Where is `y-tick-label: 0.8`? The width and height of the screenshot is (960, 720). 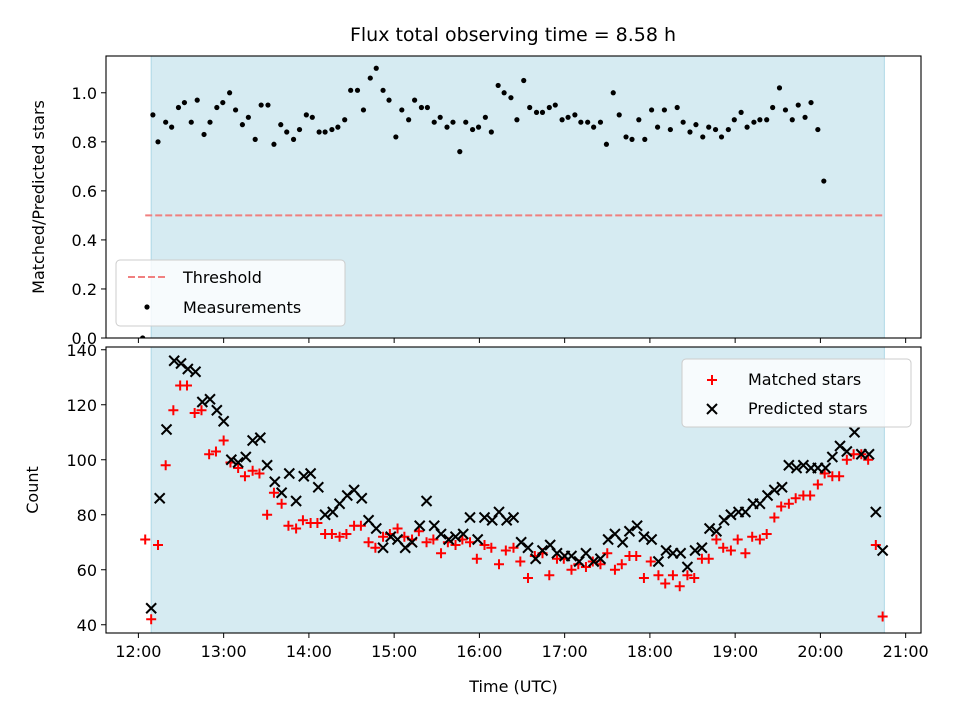 y-tick-label: 0.8 is located at coordinates (84, 142).